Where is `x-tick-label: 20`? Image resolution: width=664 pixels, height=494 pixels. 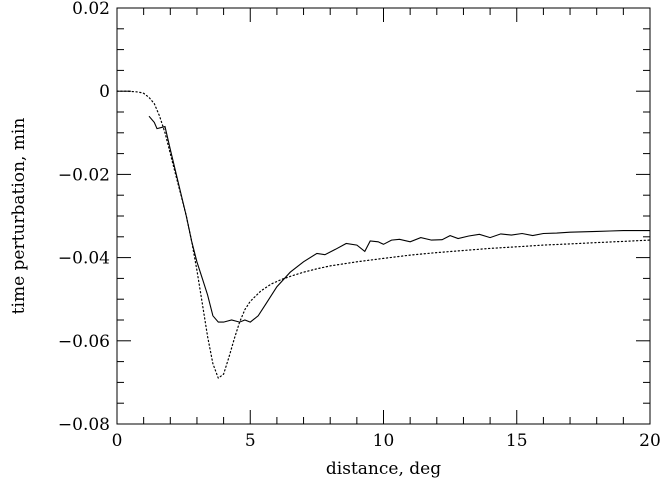
x-tick-label: 20 is located at coordinates (650, 441).